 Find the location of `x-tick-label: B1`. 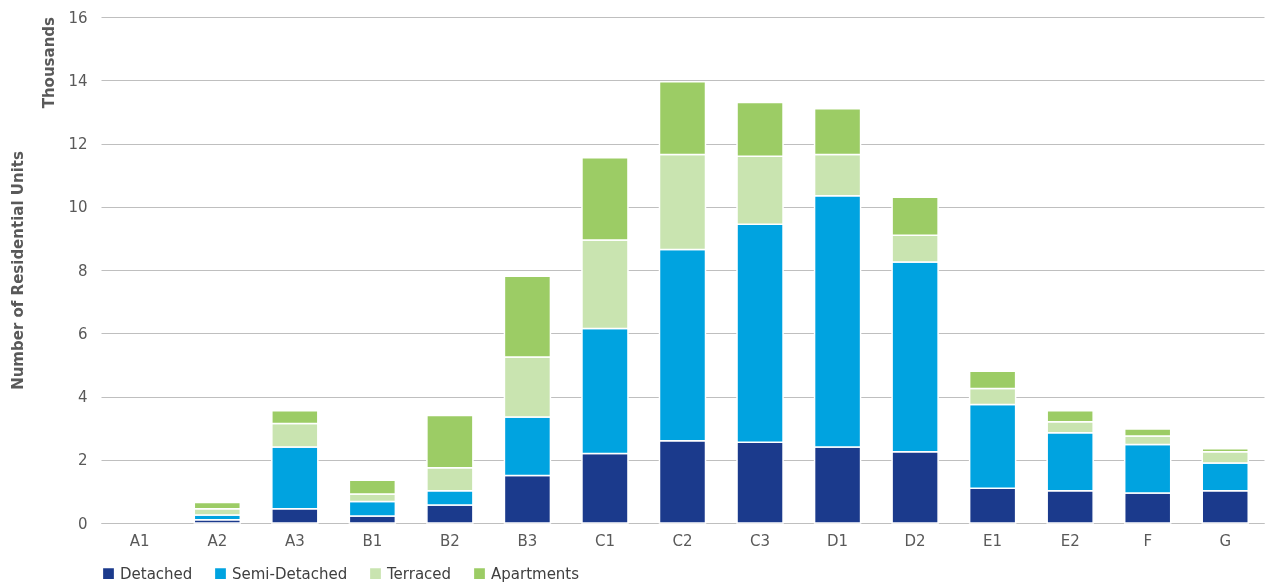

x-tick-label: B1 is located at coordinates (372, 540).